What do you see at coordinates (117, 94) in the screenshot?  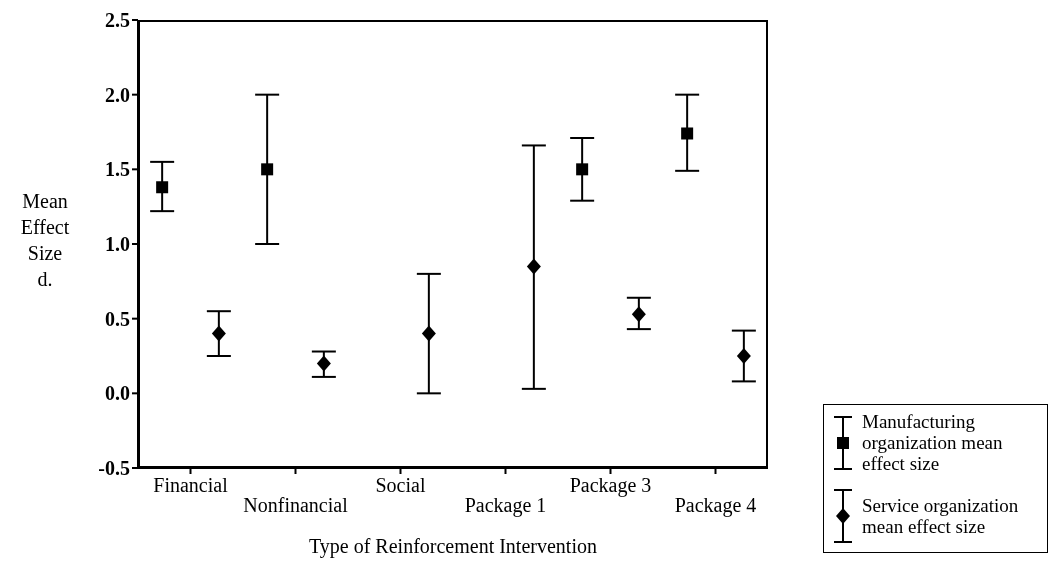 I see `y-tick-label: 2.0` at bounding box center [117, 94].